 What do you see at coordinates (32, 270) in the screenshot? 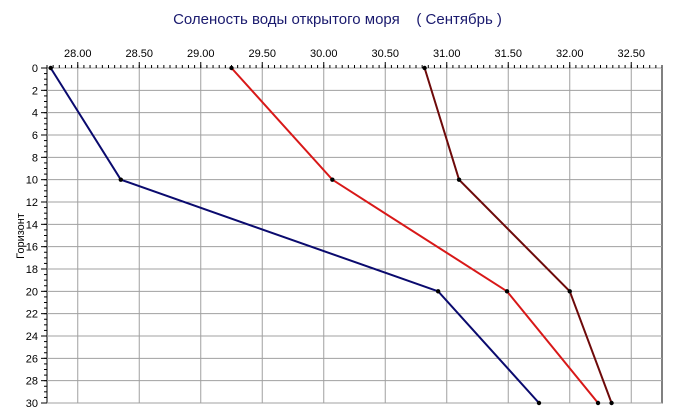
I see `y-tick-label: 18` at bounding box center [32, 270].